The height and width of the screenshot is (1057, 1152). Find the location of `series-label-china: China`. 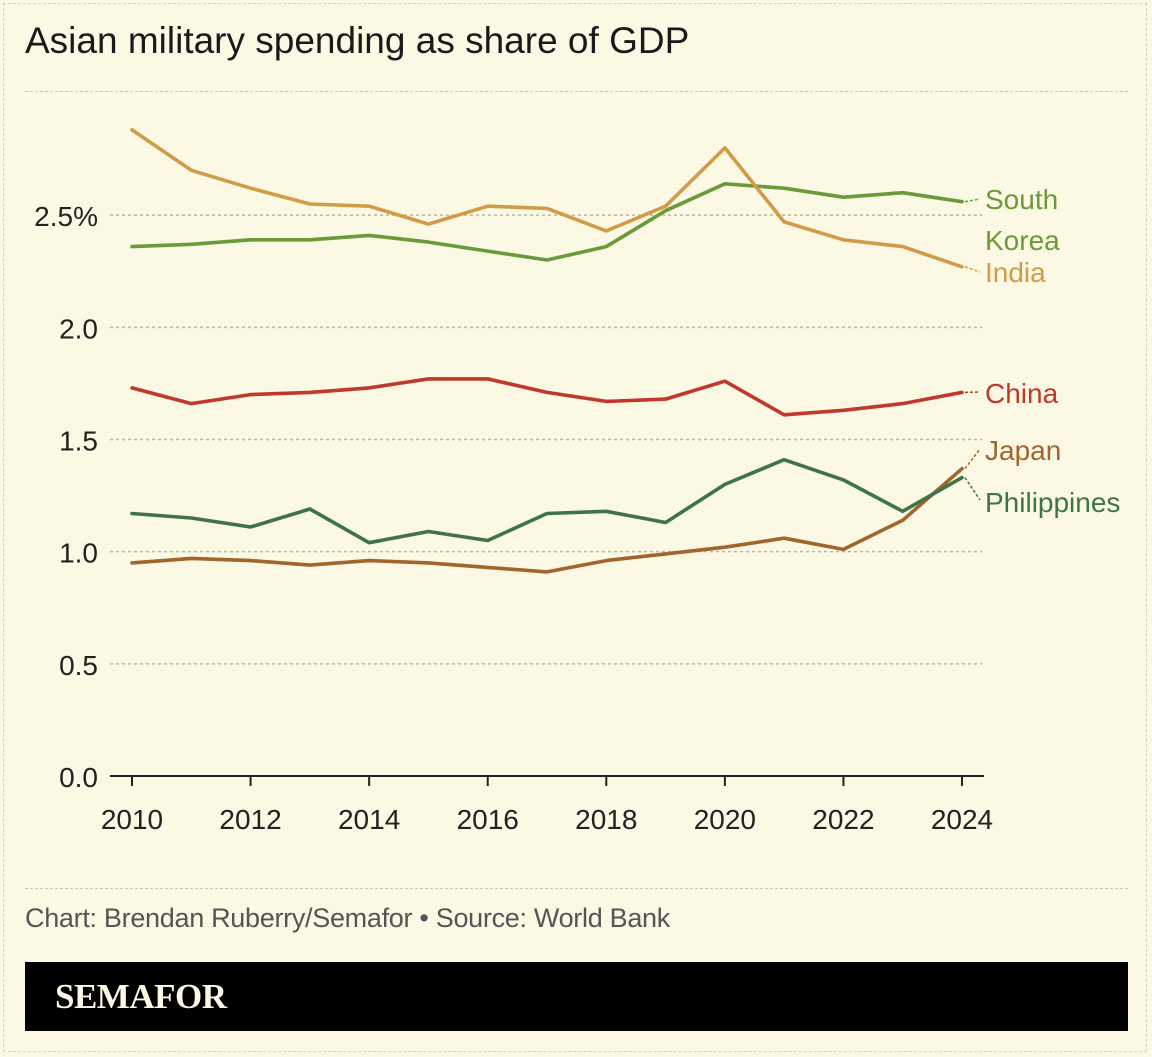

series-label-china: China is located at coordinates (1022, 393).